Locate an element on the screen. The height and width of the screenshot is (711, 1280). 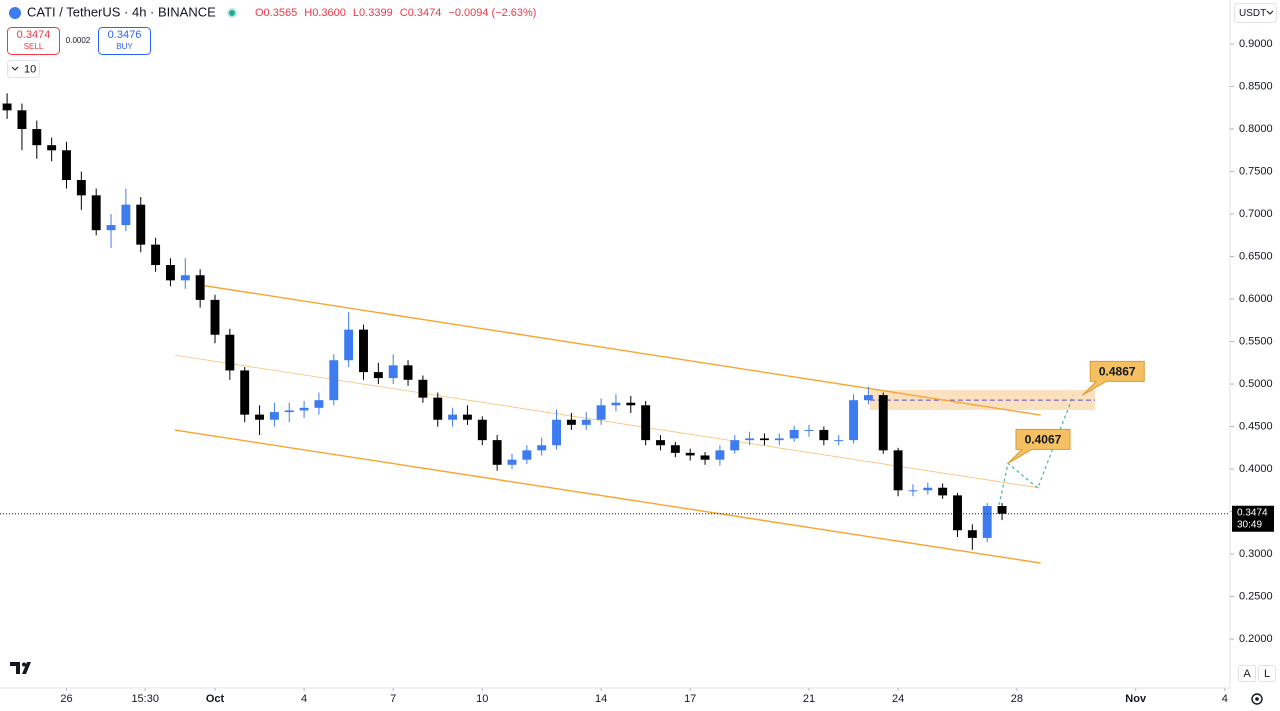
y-tick-label: 0.3000 is located at coordinates (1256, 554).